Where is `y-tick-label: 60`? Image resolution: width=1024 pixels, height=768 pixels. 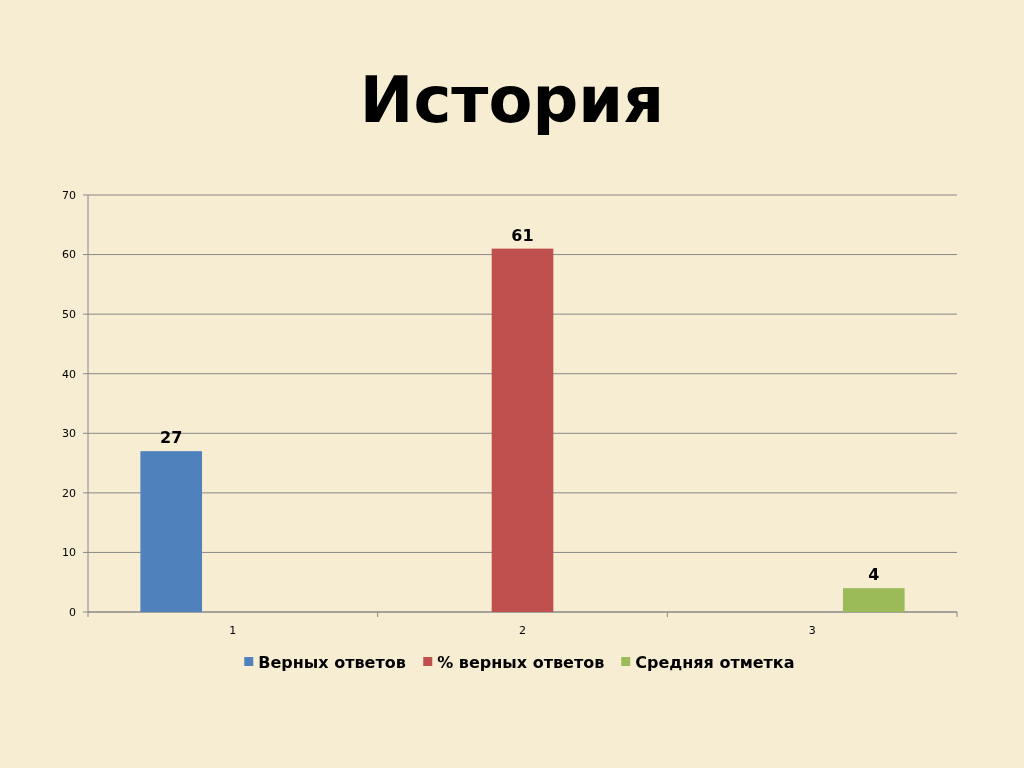 y-tick-label: 60 is located at coordinates (69, 255).